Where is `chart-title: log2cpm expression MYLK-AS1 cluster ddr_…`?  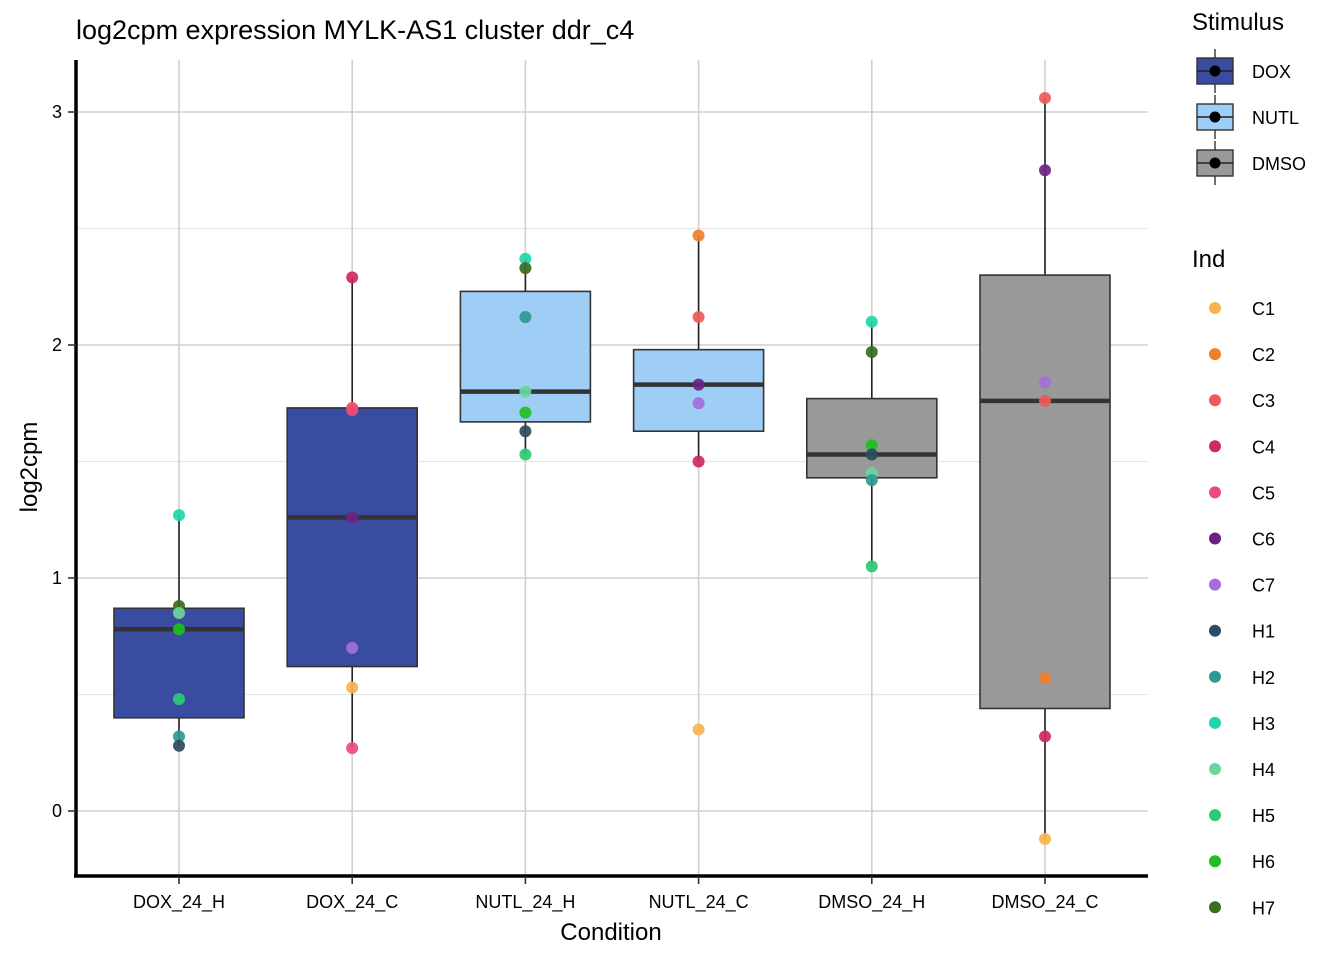 chart-title: log2cpm expression MYLK-AS1 cluster ddr_… is located at coordinates (355, 30).